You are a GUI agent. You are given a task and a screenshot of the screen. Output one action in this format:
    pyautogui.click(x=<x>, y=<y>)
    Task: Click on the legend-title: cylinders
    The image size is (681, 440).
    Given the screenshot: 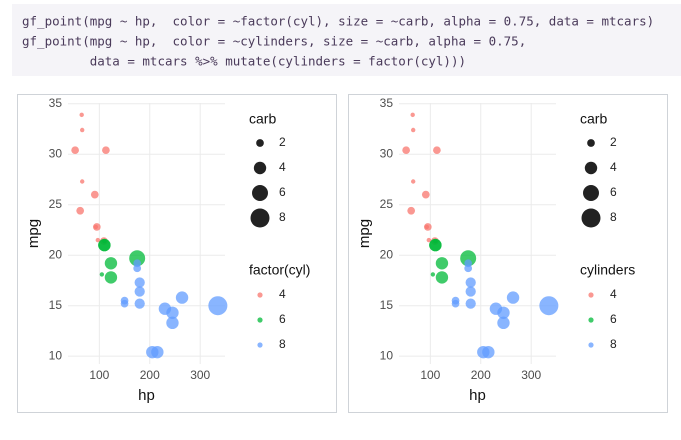 What is the action you would take?
    pyautogui.click(x=607, y=270)
    